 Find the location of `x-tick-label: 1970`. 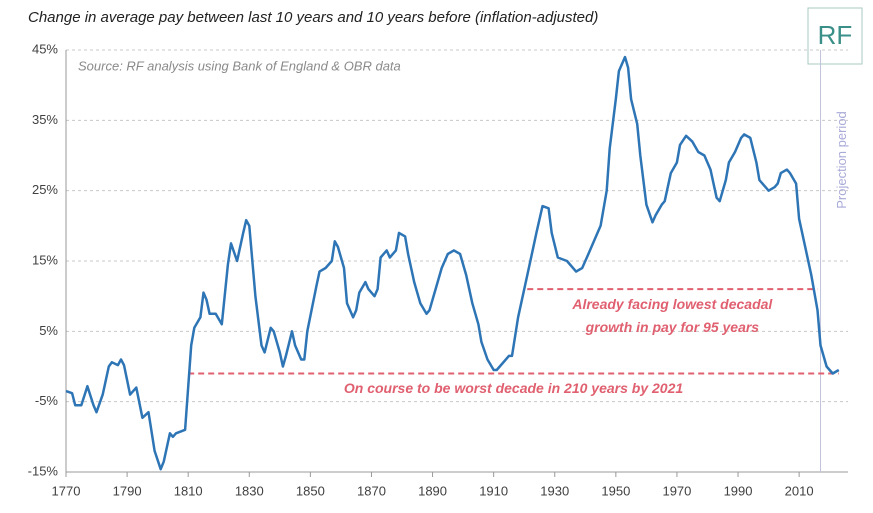

x-tick-label: 1970 is located at coordinates (676, 490).